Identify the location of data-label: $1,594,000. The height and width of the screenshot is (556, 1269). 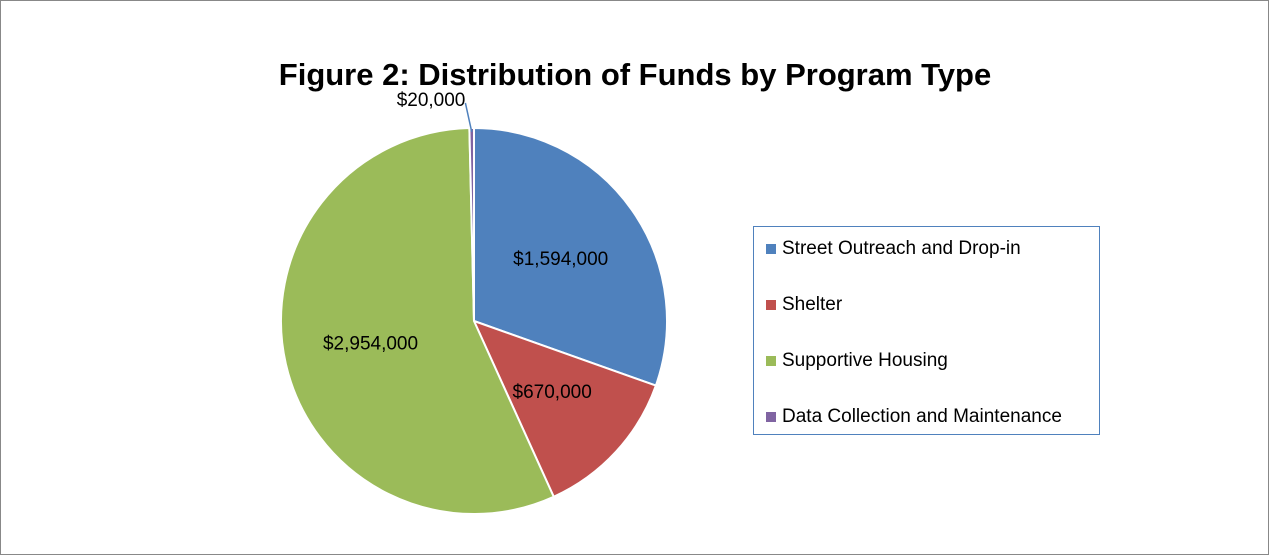
(560, 259).